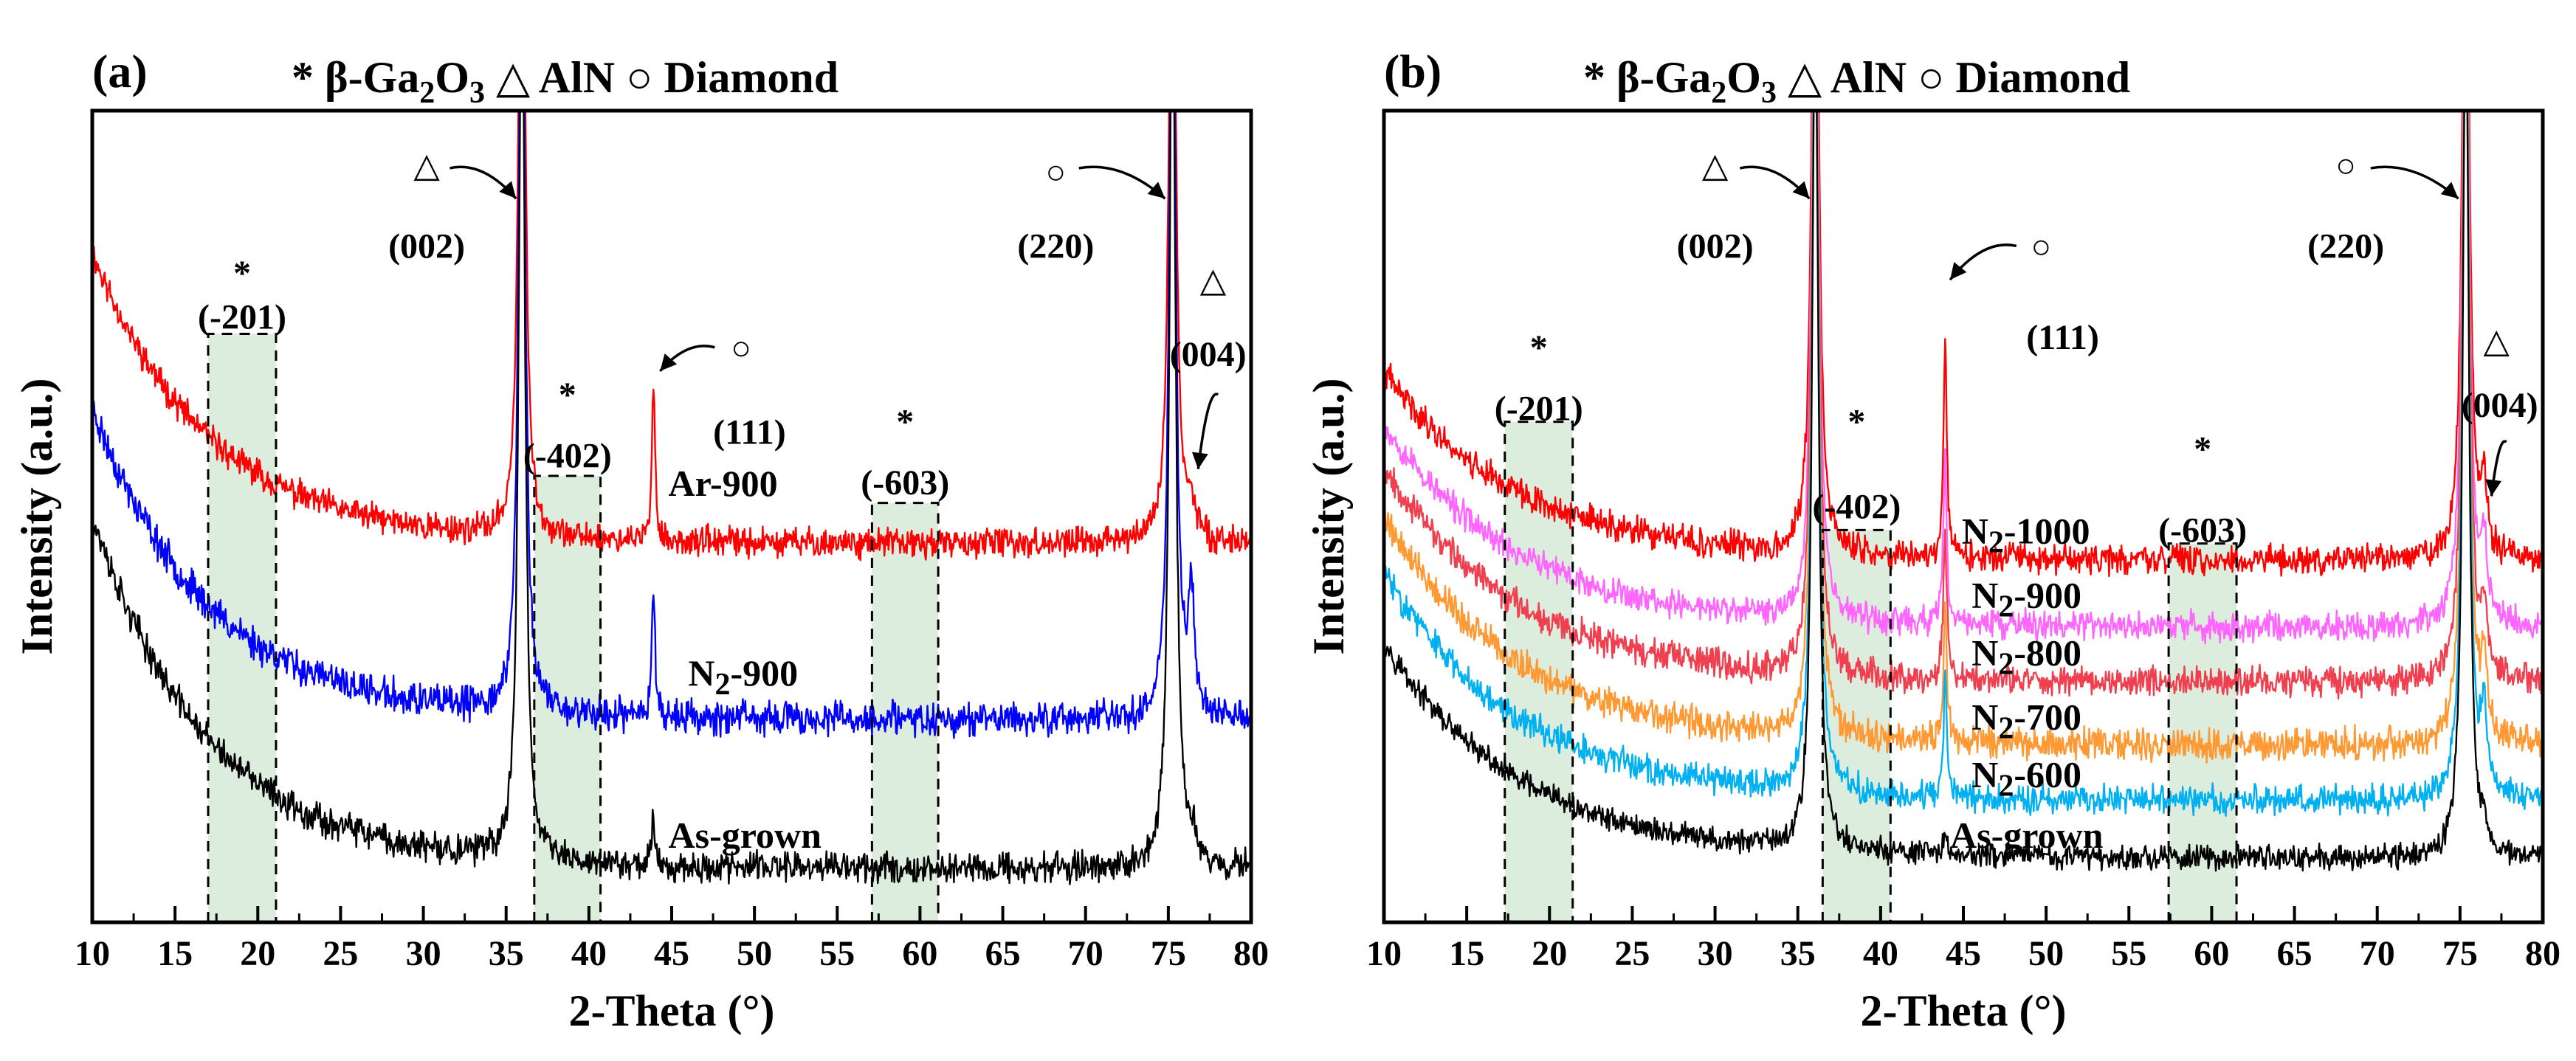 The width and height of the screenshot is (2576, 1061). I want to click on series-label-0: Ar-900, so click(723, 483).